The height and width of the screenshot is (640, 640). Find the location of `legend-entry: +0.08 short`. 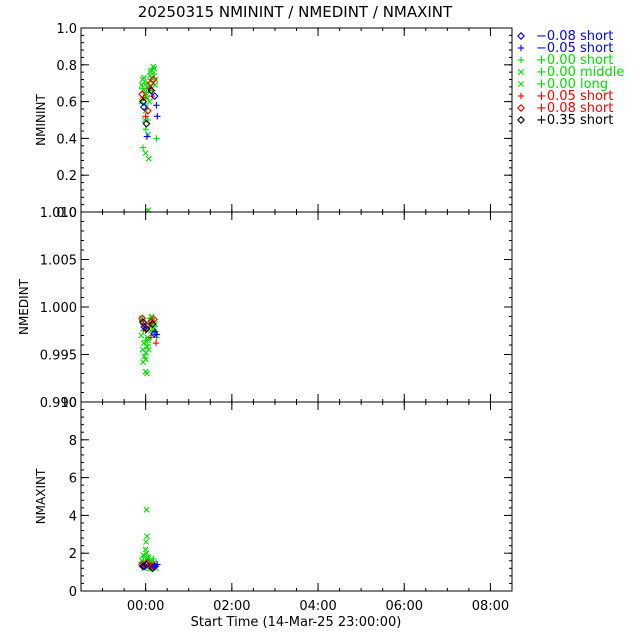

legend-entry: +0.08 short is located at coordinates (565, 108).